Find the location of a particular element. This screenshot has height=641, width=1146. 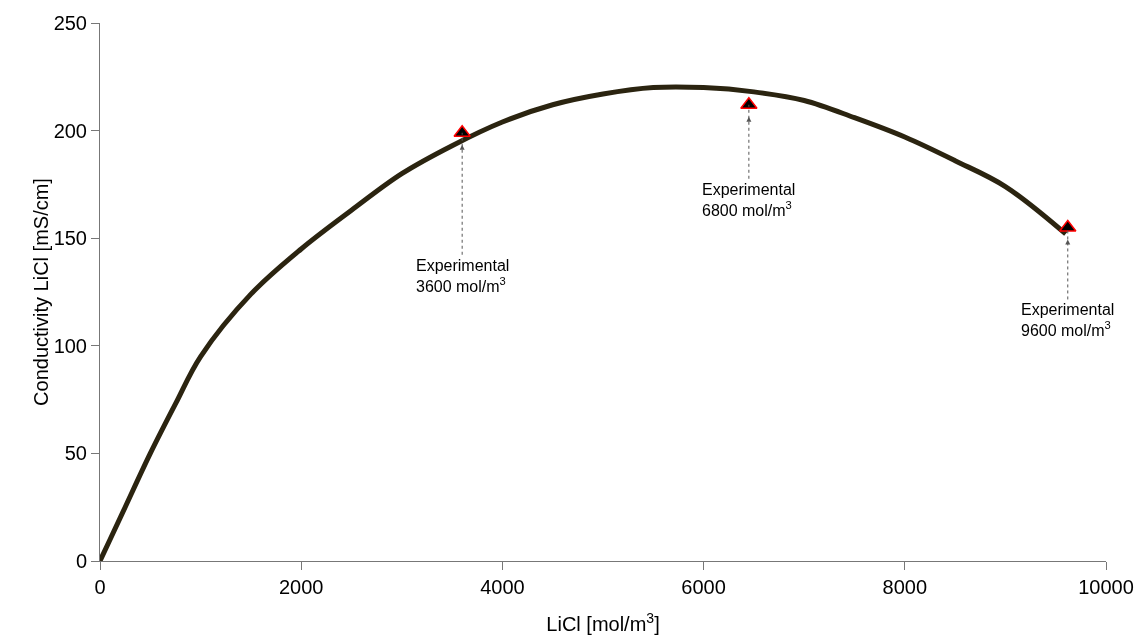

annotation: Experimental 9600 mol/m$^{3}$ is located at coordinates (1068, 320).